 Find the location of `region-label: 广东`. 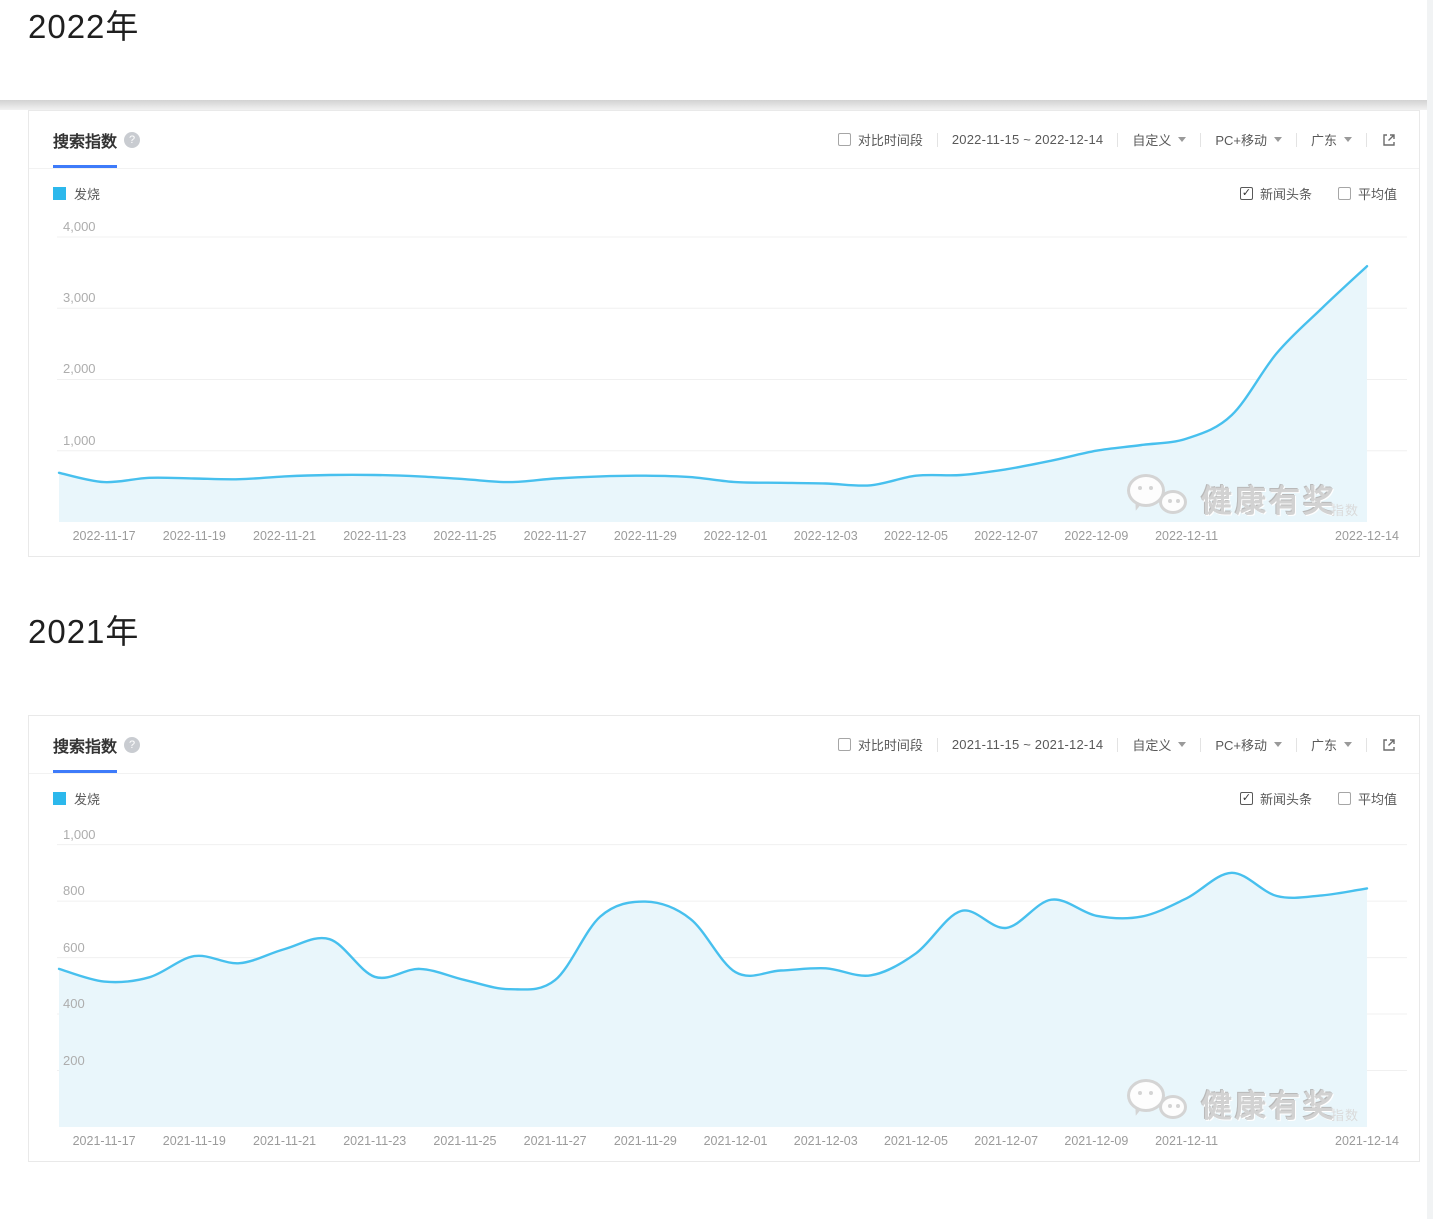

region-label: 广东 is located at coordinates (1323, 745).